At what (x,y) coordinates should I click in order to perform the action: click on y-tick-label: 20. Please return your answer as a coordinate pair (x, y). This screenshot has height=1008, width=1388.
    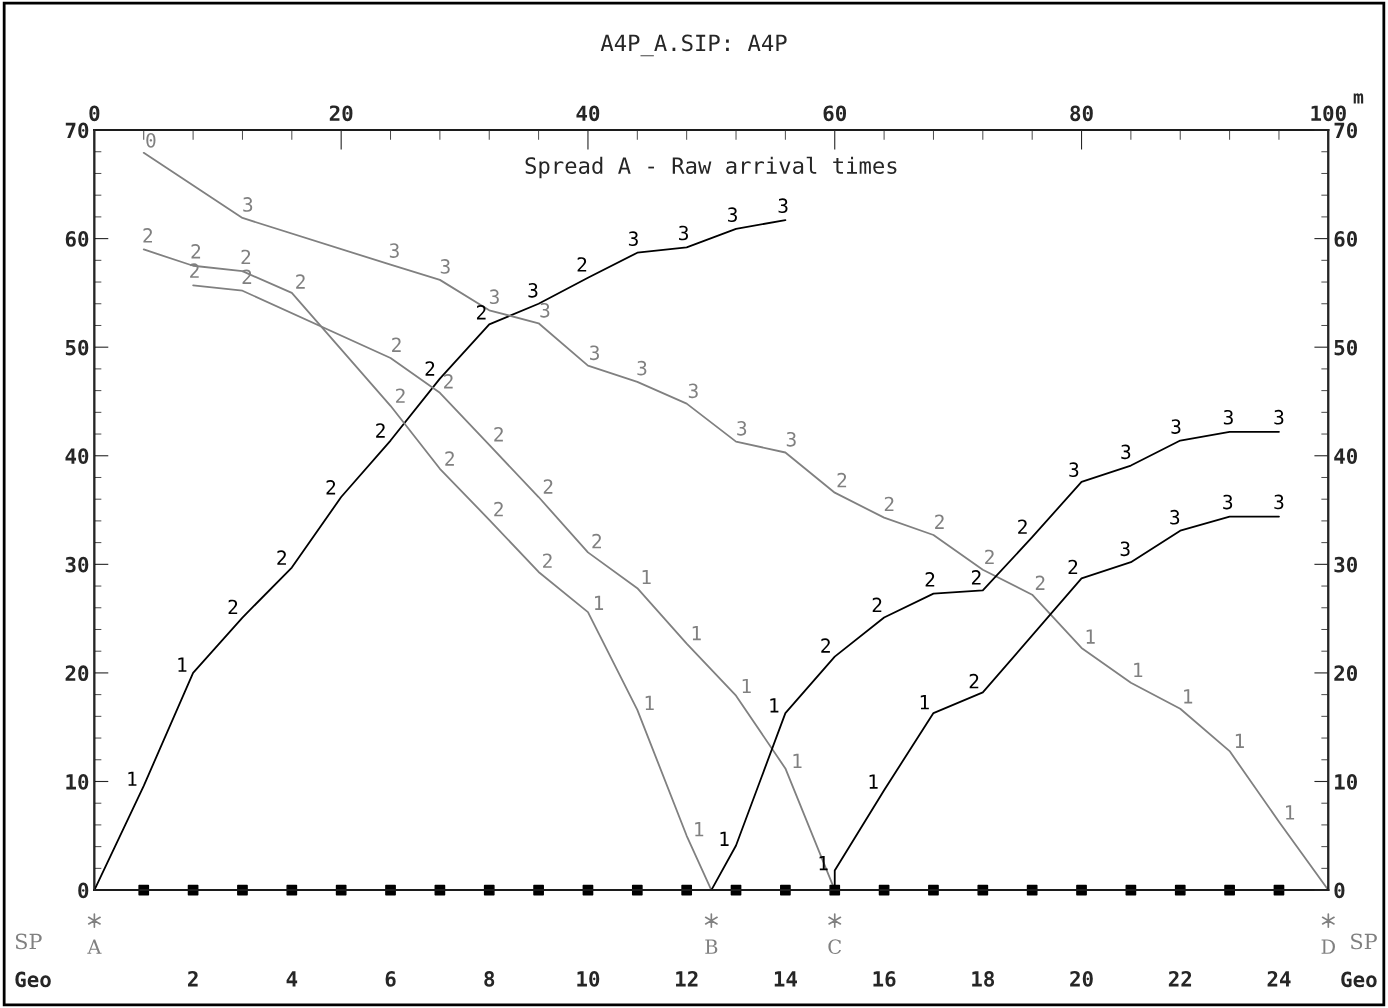
    Looking at the image, I should click on (77, 673).